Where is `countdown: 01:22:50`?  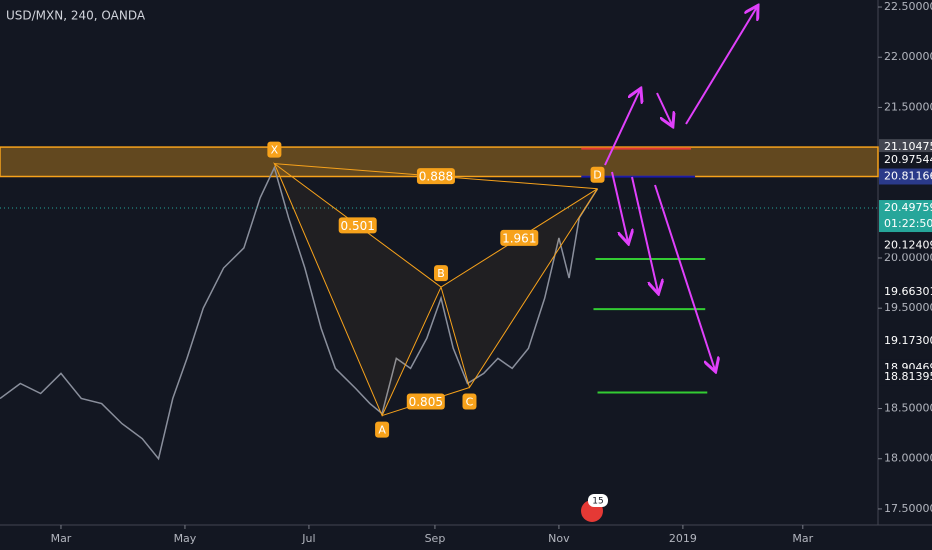 countdown: 01:22:50 is located at coordinates (908, 223).